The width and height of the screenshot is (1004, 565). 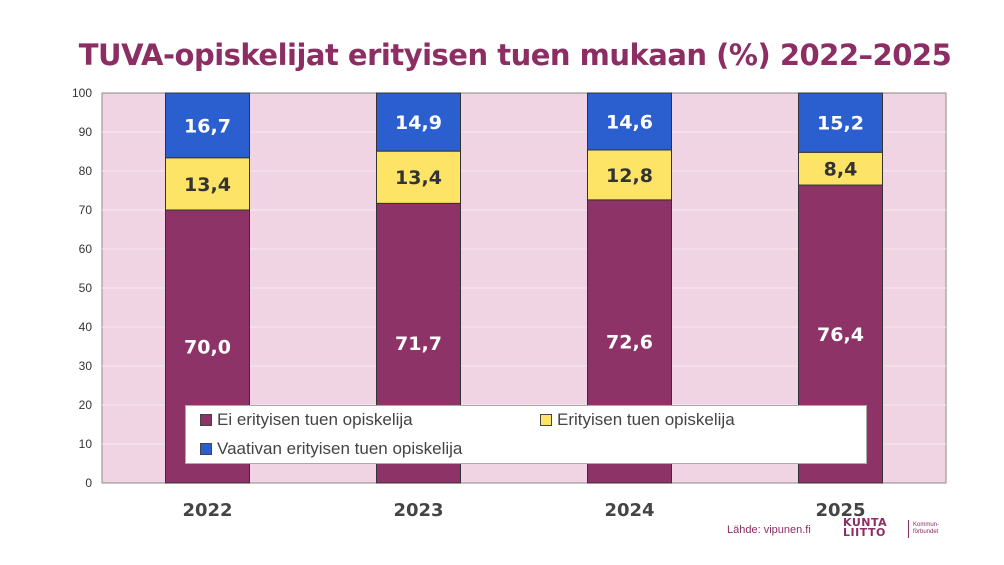 I want to click on y-tick-label-80: 80, so click(x=86, y=171).